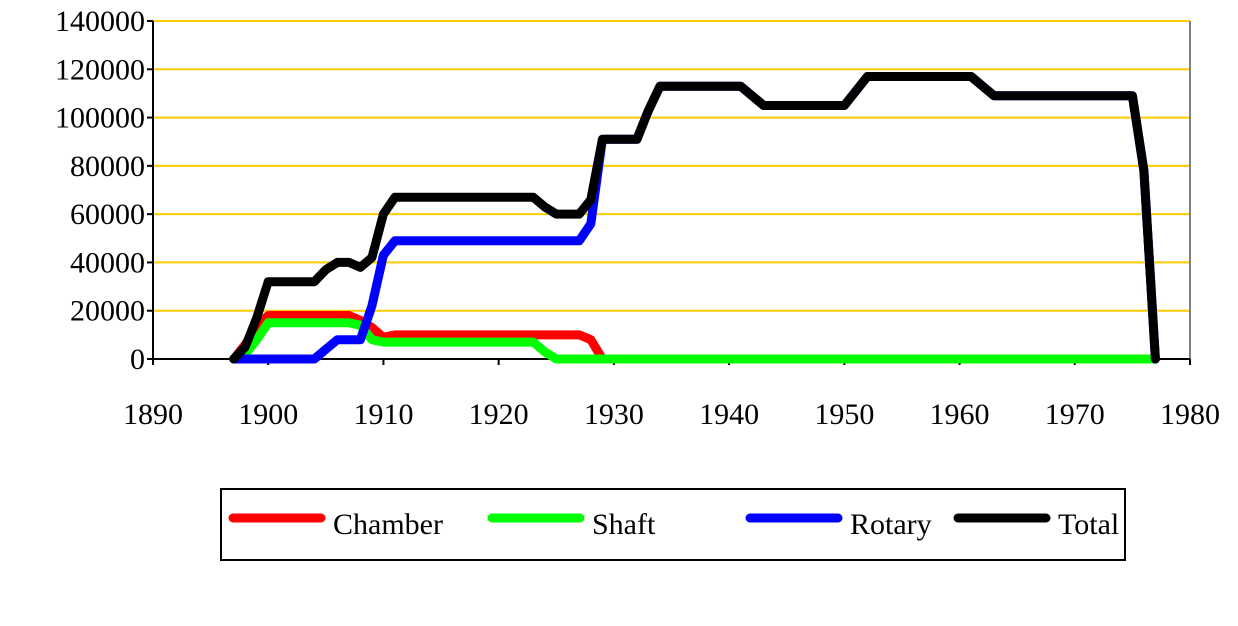  What do you see at coordinates (153, 414) in the screenshot?
I see `x-tick-label: 1890` at bounding box center [153, 414].